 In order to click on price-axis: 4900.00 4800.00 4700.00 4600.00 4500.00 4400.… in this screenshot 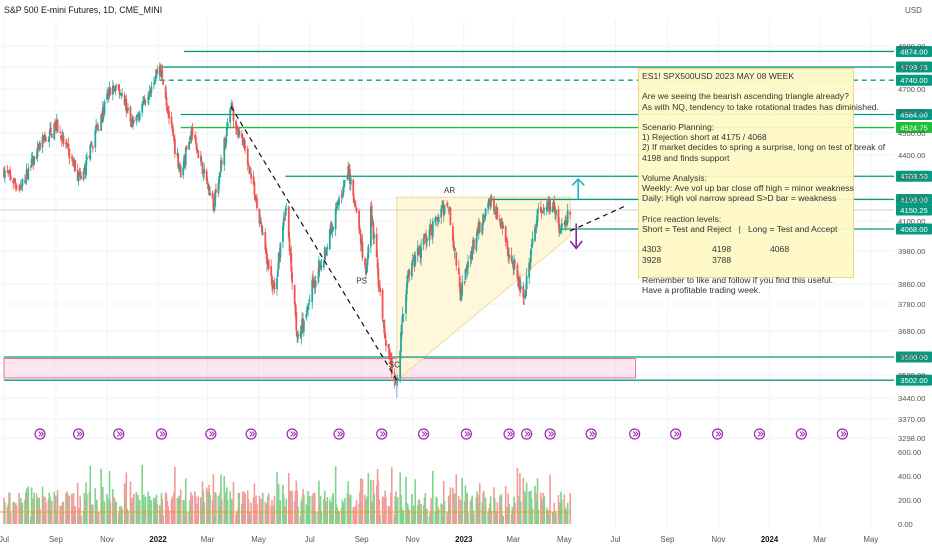, I will do `click(911, 242)`.